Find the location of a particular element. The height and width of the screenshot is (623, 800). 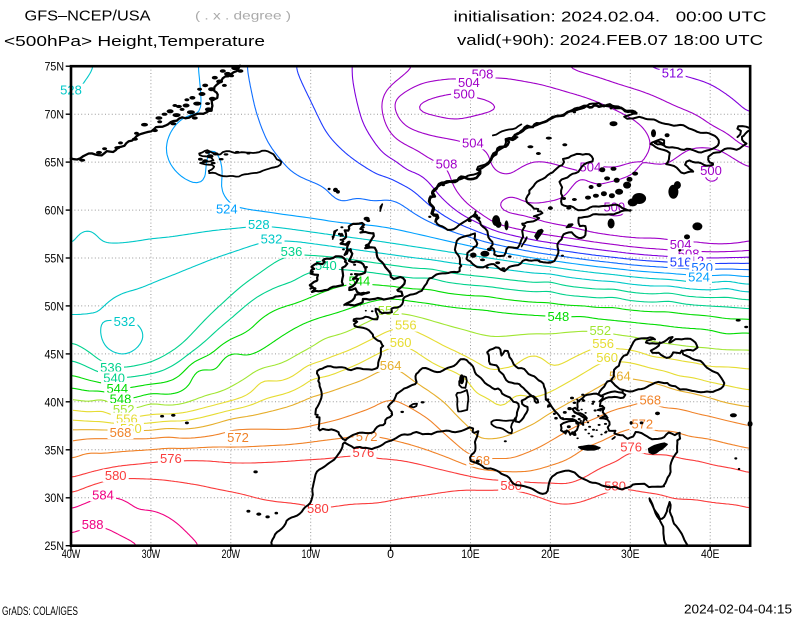

svg-text: 584 is located at coordinates (103, 494).